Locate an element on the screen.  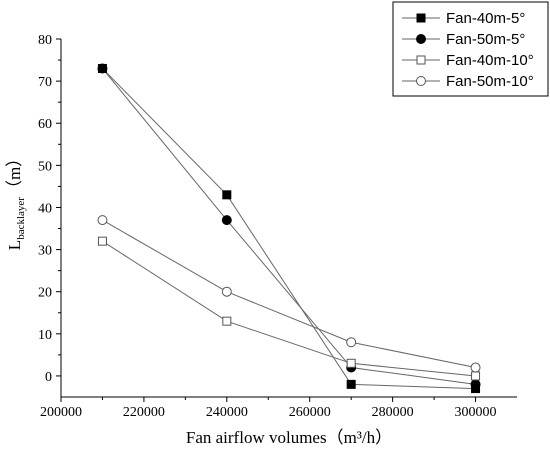
x-axis-title: Fan airflow volumes（m³/h） is located at coordinates (289, 437).